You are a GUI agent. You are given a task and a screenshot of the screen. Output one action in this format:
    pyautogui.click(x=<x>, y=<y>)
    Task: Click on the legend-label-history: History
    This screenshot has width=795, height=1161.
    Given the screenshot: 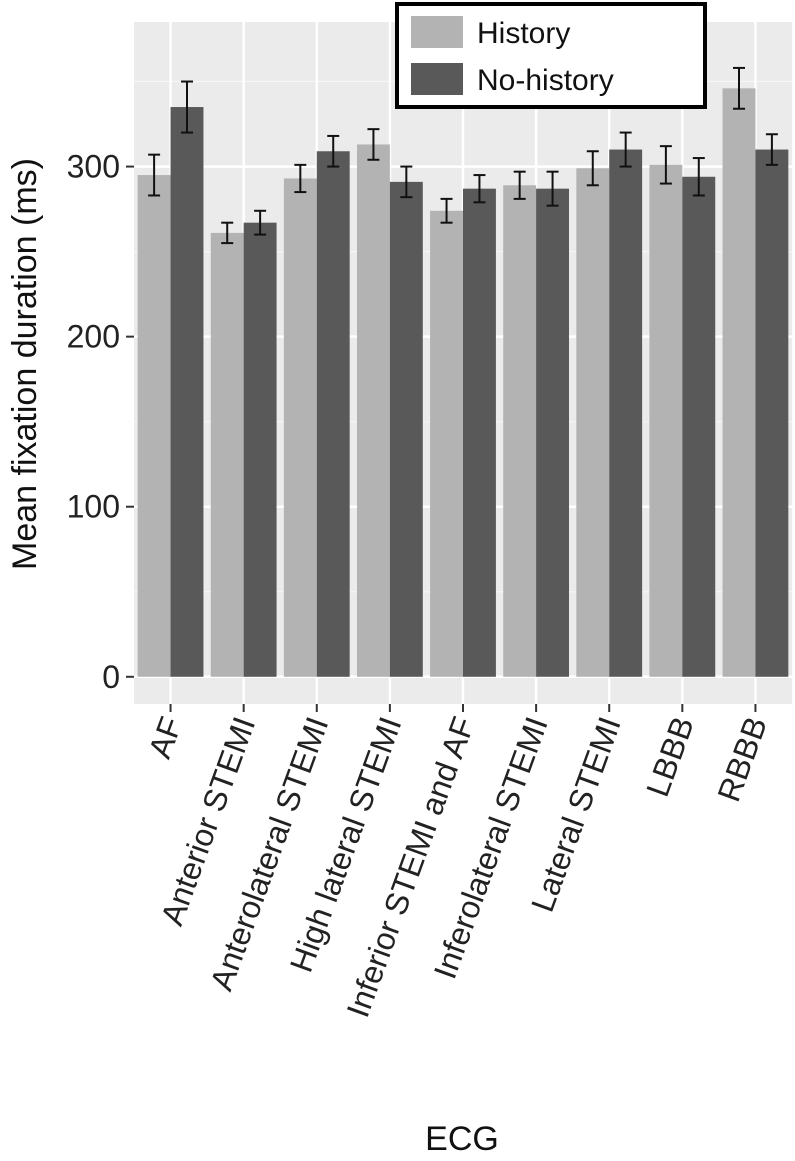 What is the action you would take?
    pyautogui.click(x=523, y=33)
    